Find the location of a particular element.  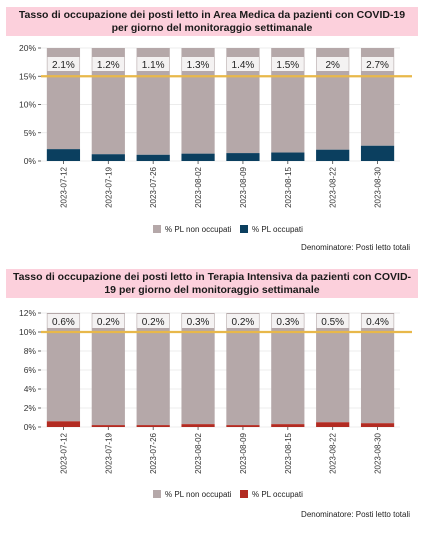

chart1-x-tick-label: 2023-08-30 is located at coordinates (378, 186).